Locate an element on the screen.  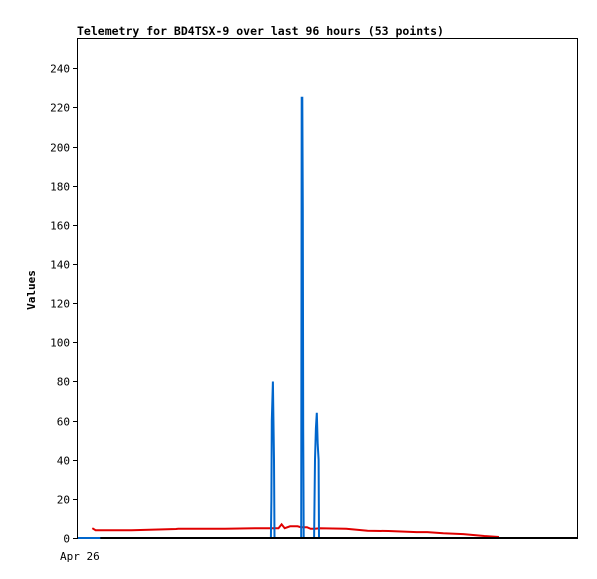
y-tick-label: 180 is located at coordinates (60, 187).